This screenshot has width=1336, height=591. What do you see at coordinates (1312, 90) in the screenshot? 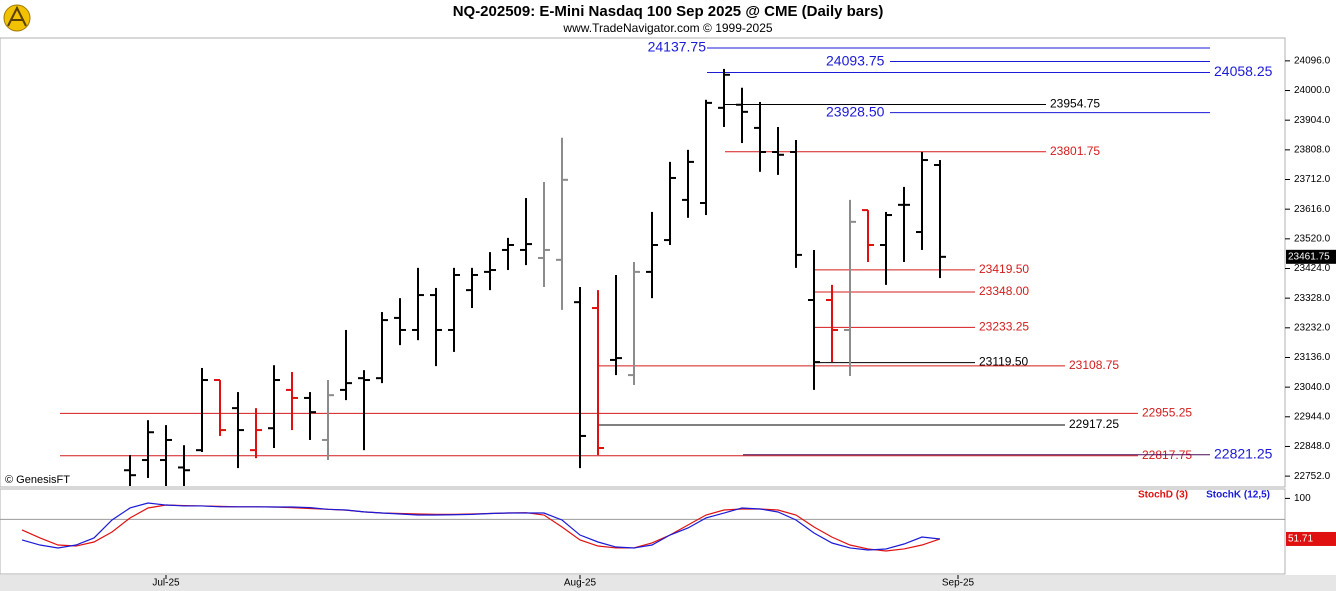
I see `y-tick-label: 24000.0` at bounding box center [1312, 90].